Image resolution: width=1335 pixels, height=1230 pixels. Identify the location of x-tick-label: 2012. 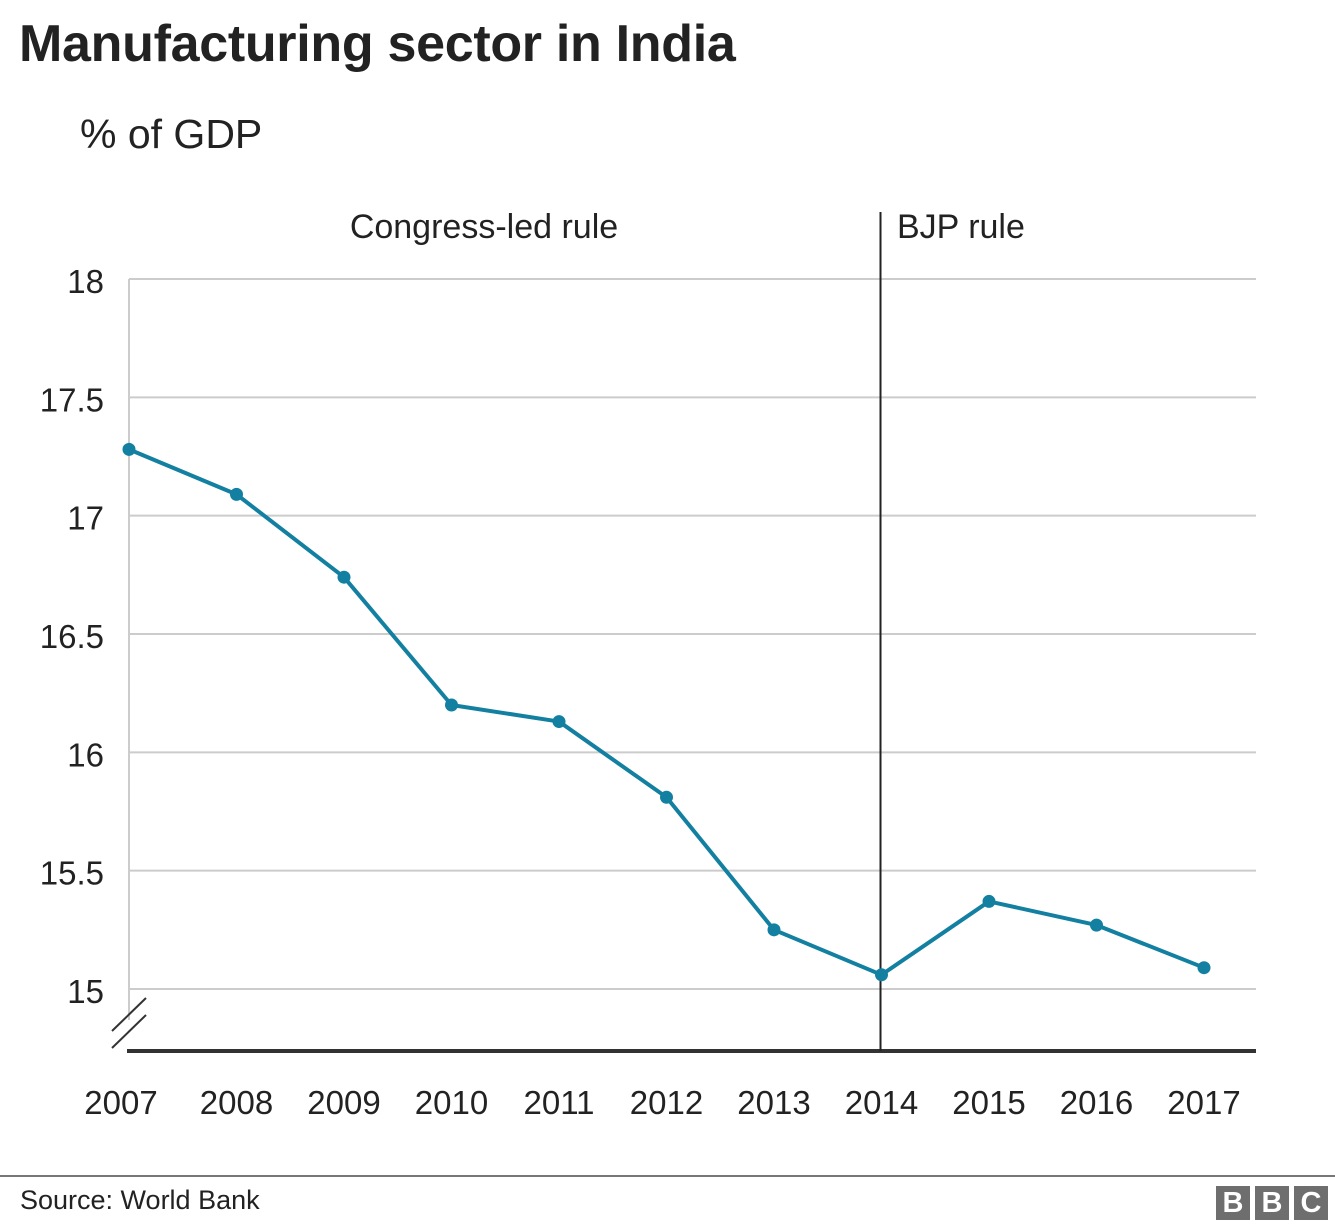
(666, 1102).